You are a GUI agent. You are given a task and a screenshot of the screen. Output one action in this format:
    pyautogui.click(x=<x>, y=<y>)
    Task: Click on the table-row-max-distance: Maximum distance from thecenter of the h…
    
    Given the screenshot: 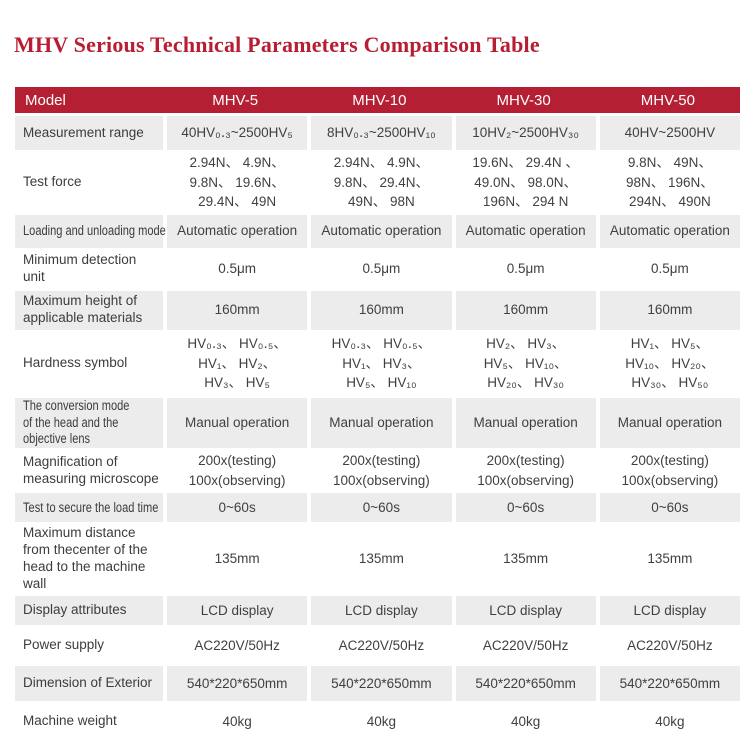 What is the action you would take?
    pyautogui.click(x=377, y=559)
    